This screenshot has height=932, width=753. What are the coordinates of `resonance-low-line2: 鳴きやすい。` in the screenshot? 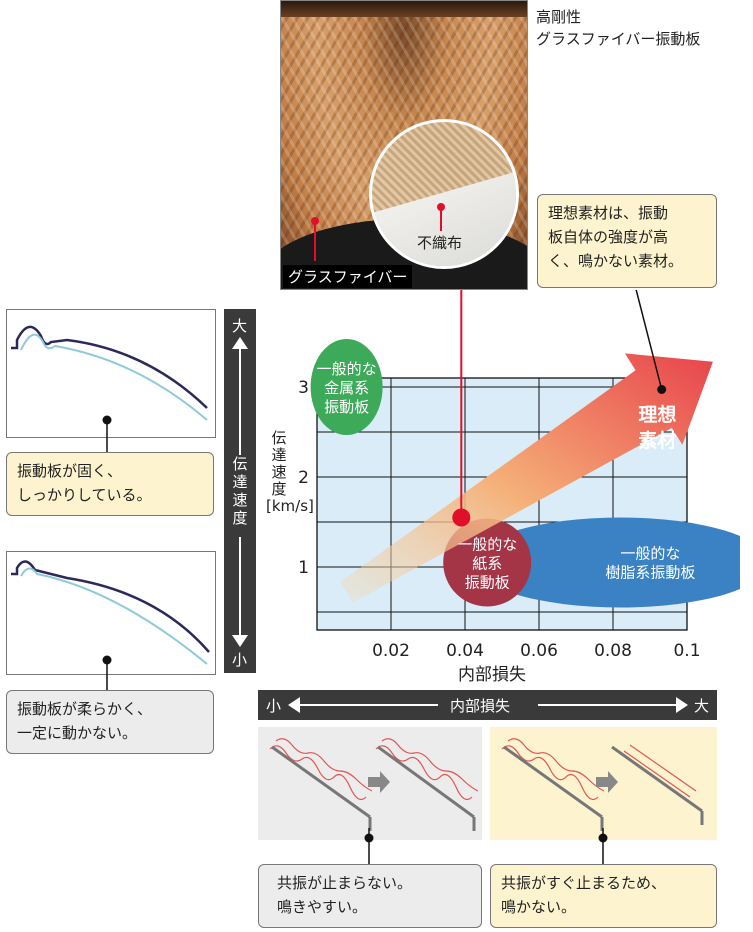 It's located at (322, 907).